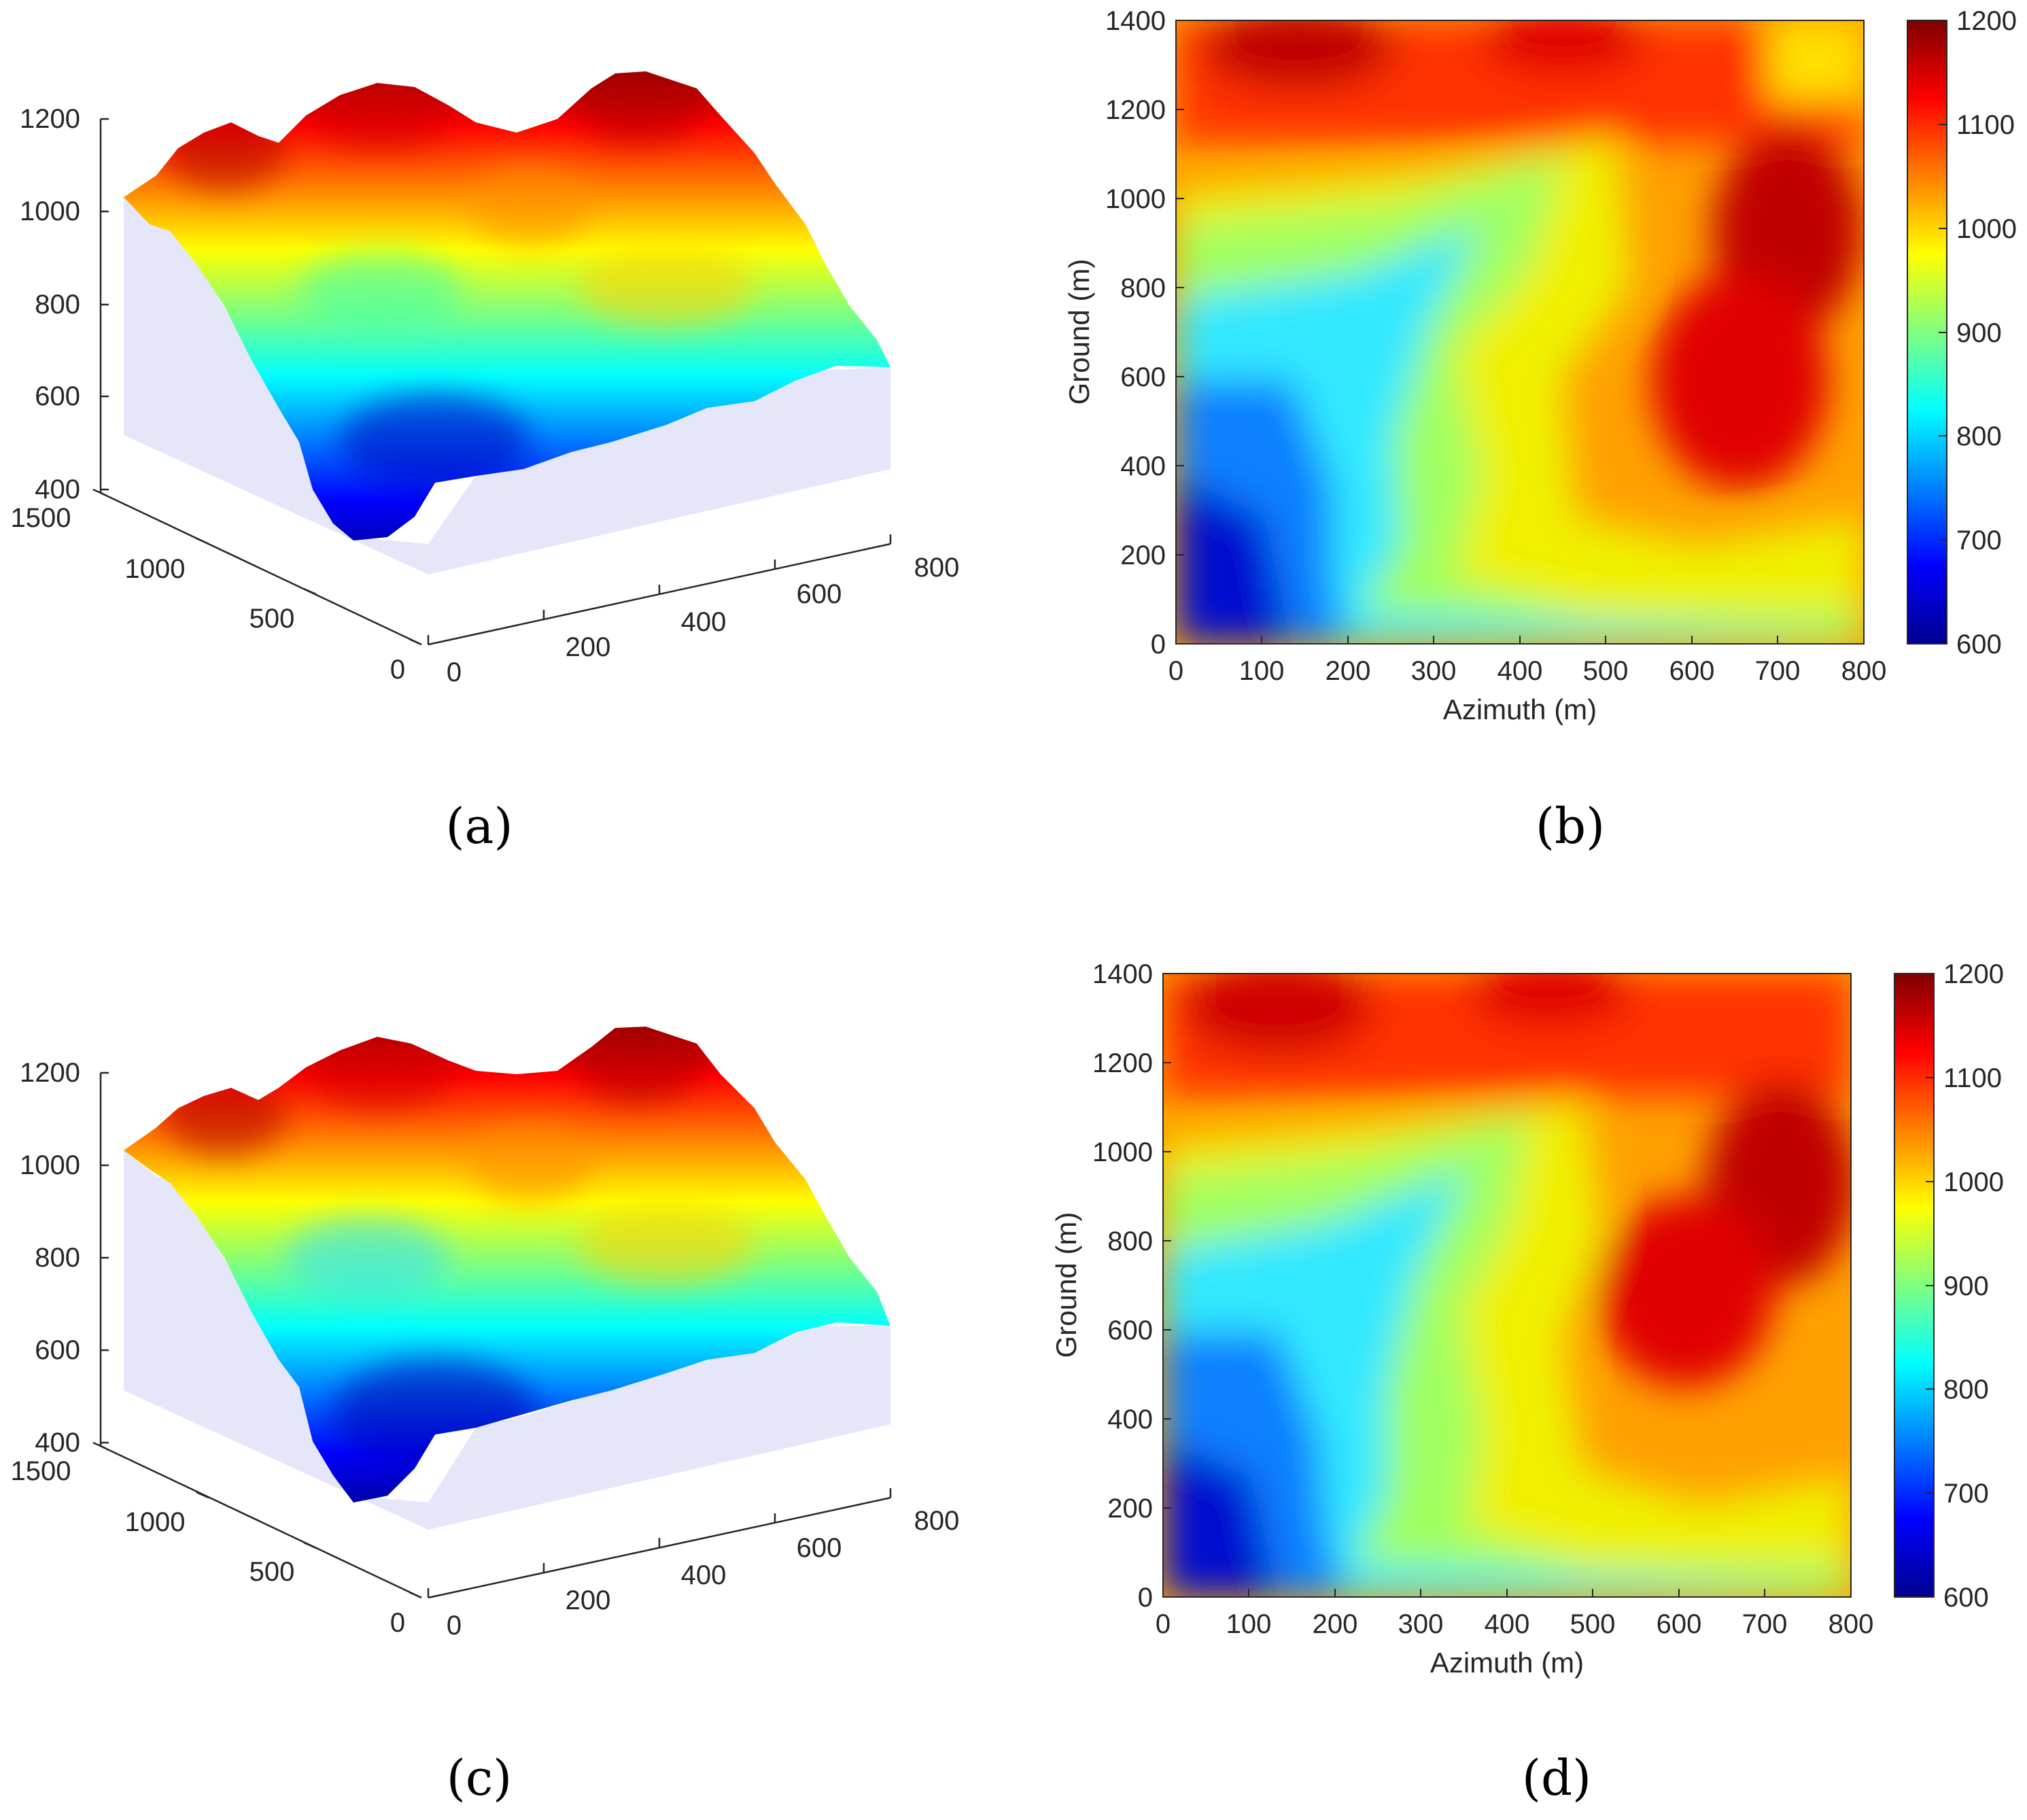 This screenshot has height=1820, width=2027. Describe the element at coordinates (588, 1600) in the screenshot. I see `tick-c-az-200: 200` at that location.